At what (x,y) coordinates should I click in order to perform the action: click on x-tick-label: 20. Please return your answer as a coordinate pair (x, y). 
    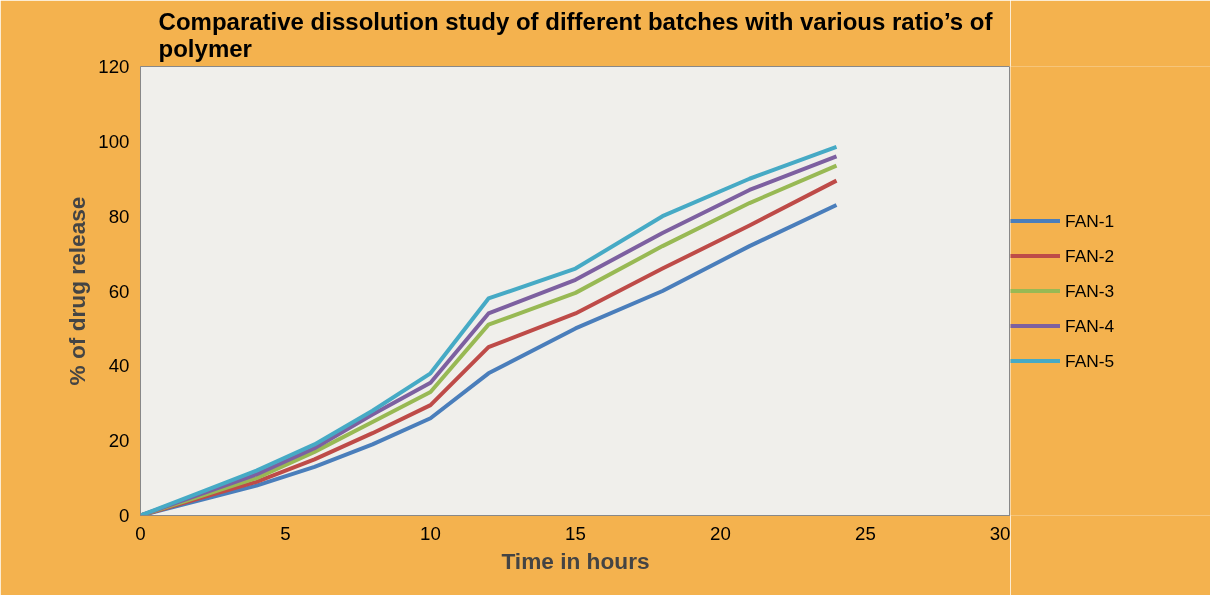
    Looking at the image, I should click on (720, 533).